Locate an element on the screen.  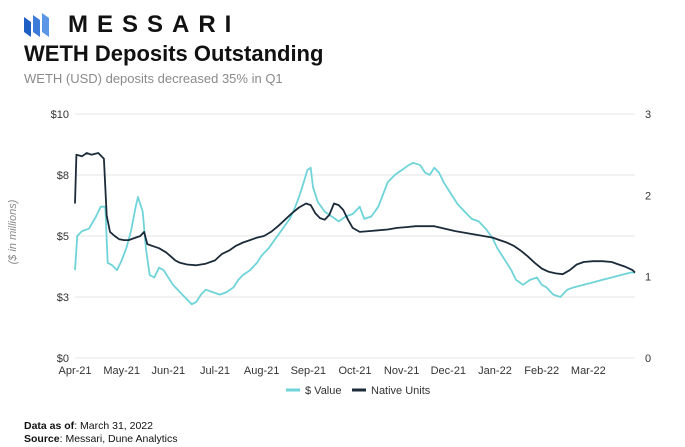
footer-source: Source: Messari, Dune Analytics is located at coordinates (101, 439).